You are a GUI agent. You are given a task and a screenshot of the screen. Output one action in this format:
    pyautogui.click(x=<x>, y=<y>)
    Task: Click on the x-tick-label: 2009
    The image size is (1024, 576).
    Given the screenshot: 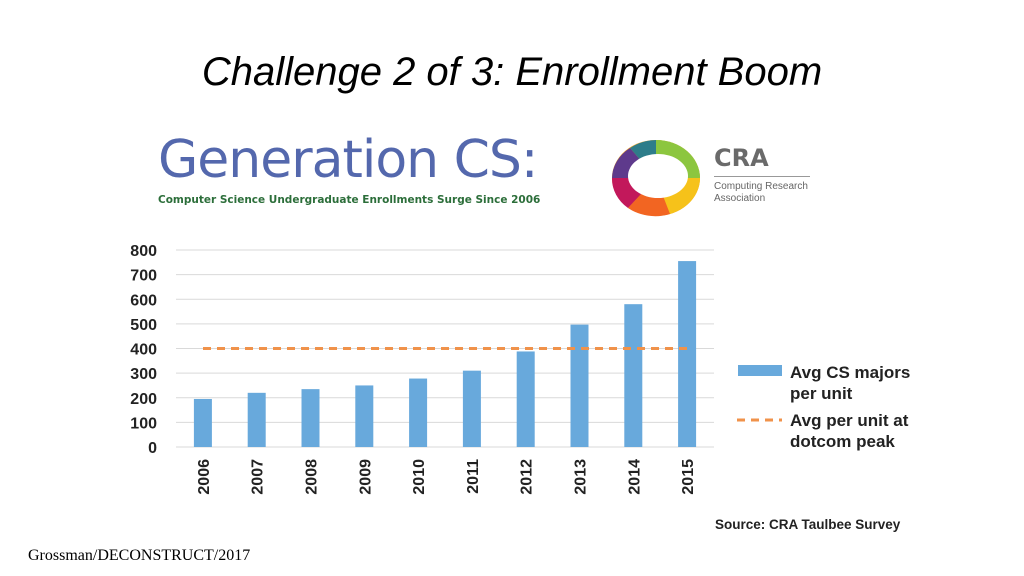 What is the action you would take?
    pyautogui.click(x=365, y=477)
    